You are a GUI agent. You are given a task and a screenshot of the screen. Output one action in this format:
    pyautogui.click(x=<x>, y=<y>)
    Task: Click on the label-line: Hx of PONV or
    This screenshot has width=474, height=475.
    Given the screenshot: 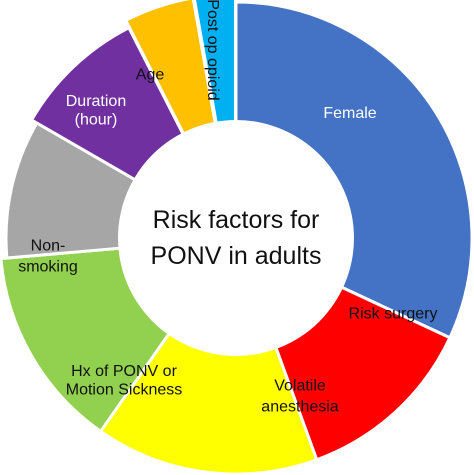 What is the action you would take?
    pyautogui.click(x=124, y=371)
    